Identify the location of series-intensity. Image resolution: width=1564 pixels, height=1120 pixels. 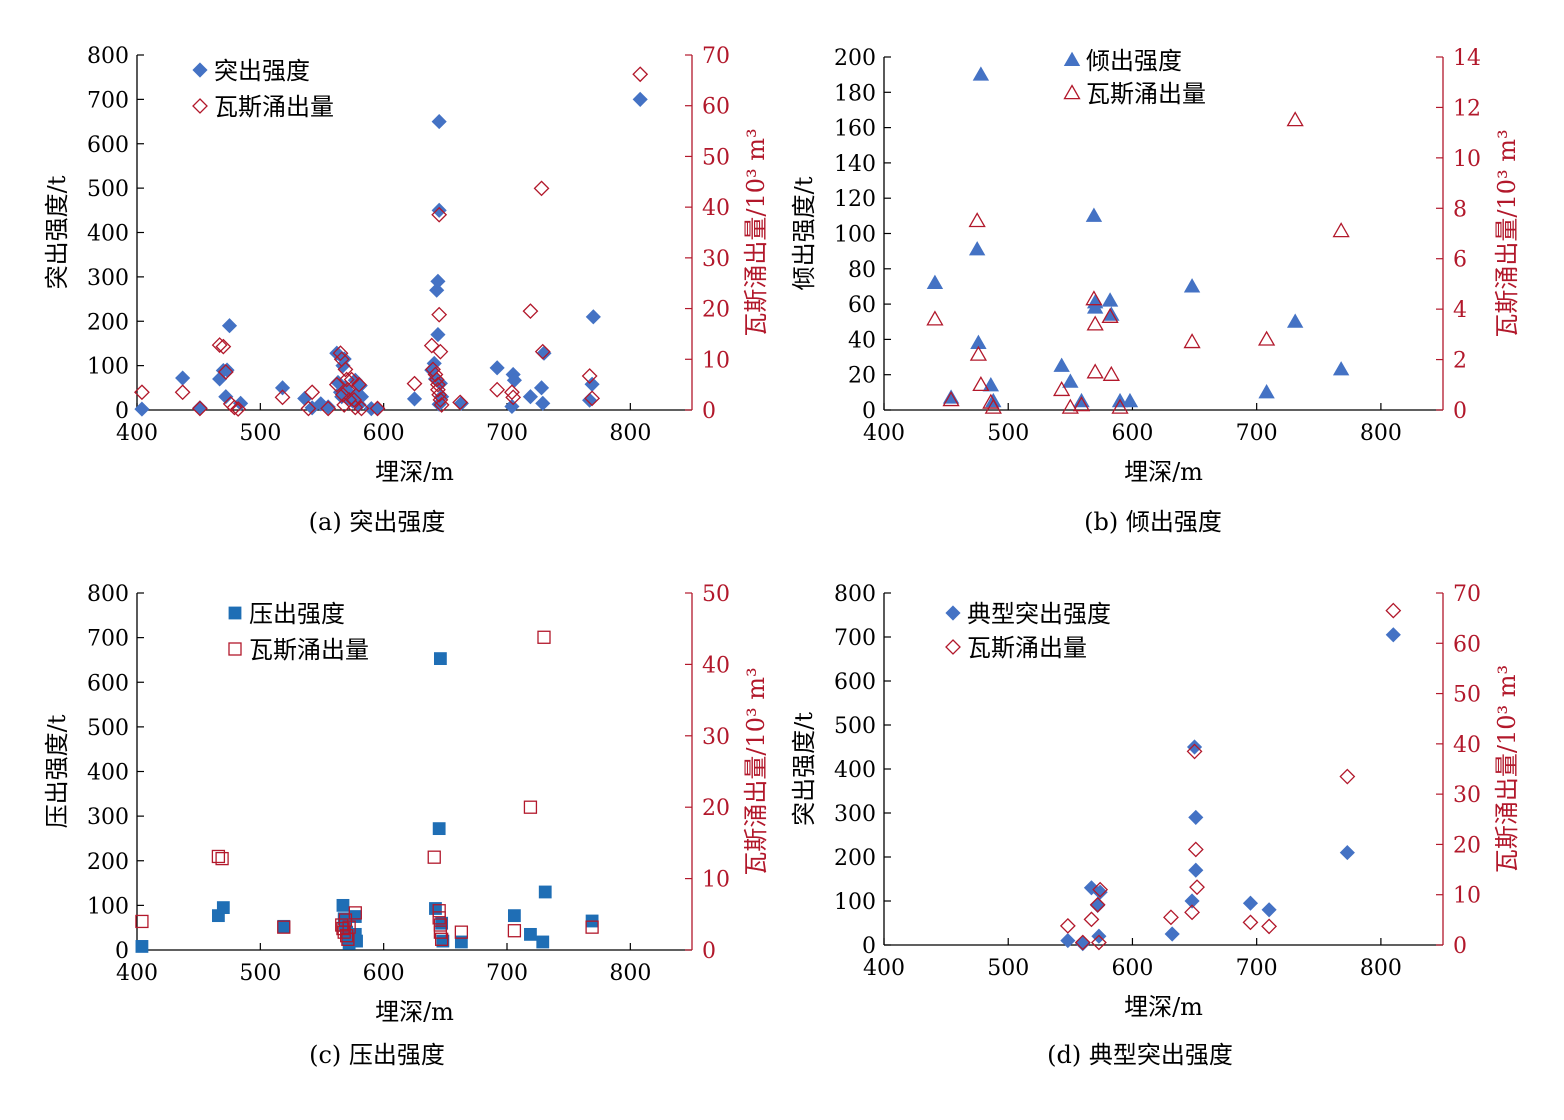
(1230, 789).